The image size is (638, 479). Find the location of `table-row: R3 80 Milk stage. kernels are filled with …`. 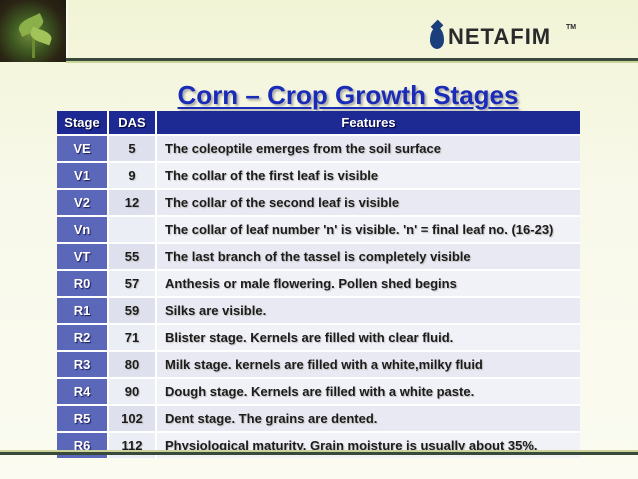

table-row: R3 80 Milk stage. kernels are filled with … is located at coordinates (318, 364).